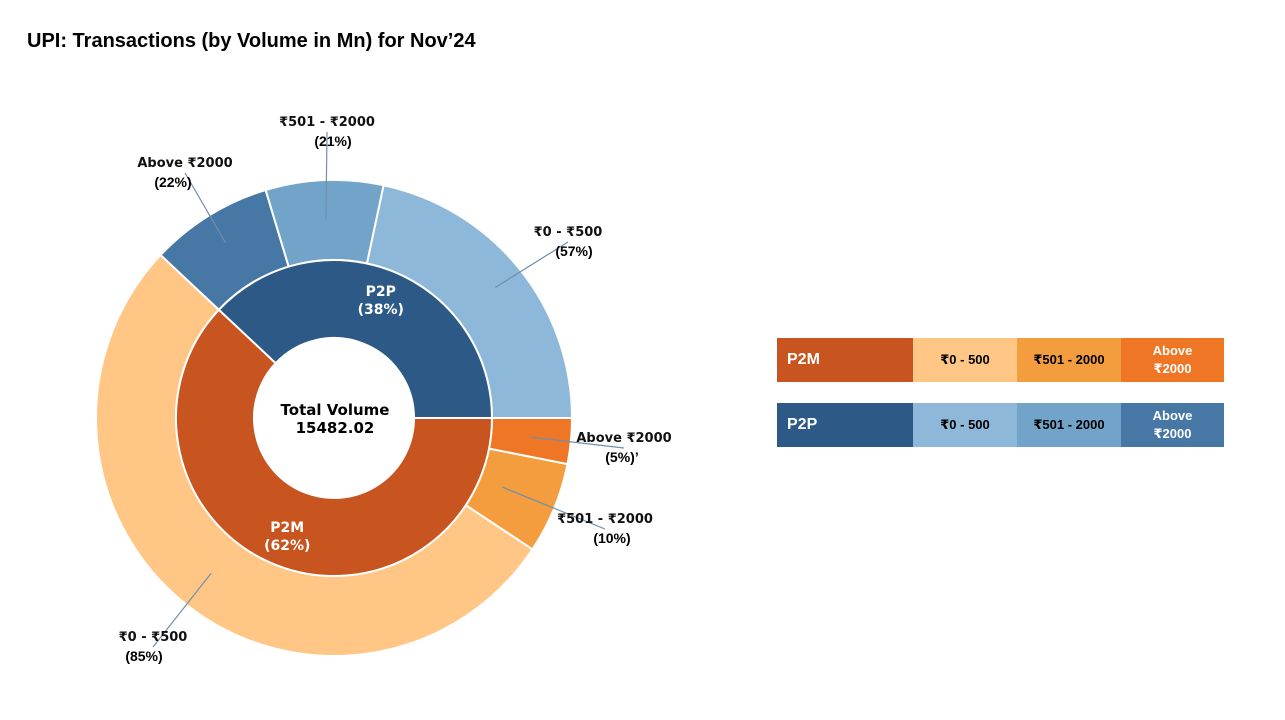 The width and height of the screenshot is (1285, 720). I want to click on legend-p2m-0-500: ₹0 - 500, so click(965, 360).